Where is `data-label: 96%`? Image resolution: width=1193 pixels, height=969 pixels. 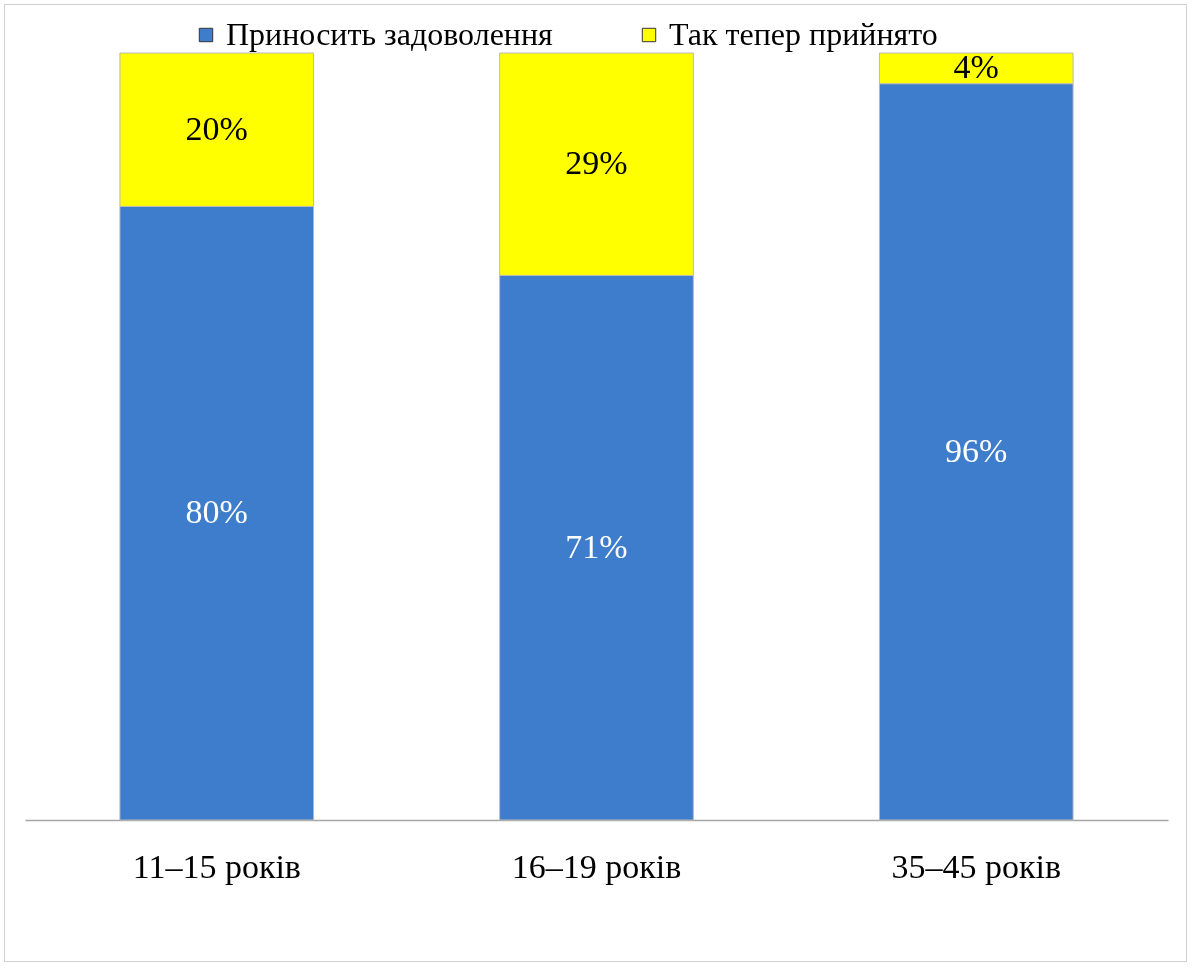
data-label: 96% is located at coordinates (976, 450).